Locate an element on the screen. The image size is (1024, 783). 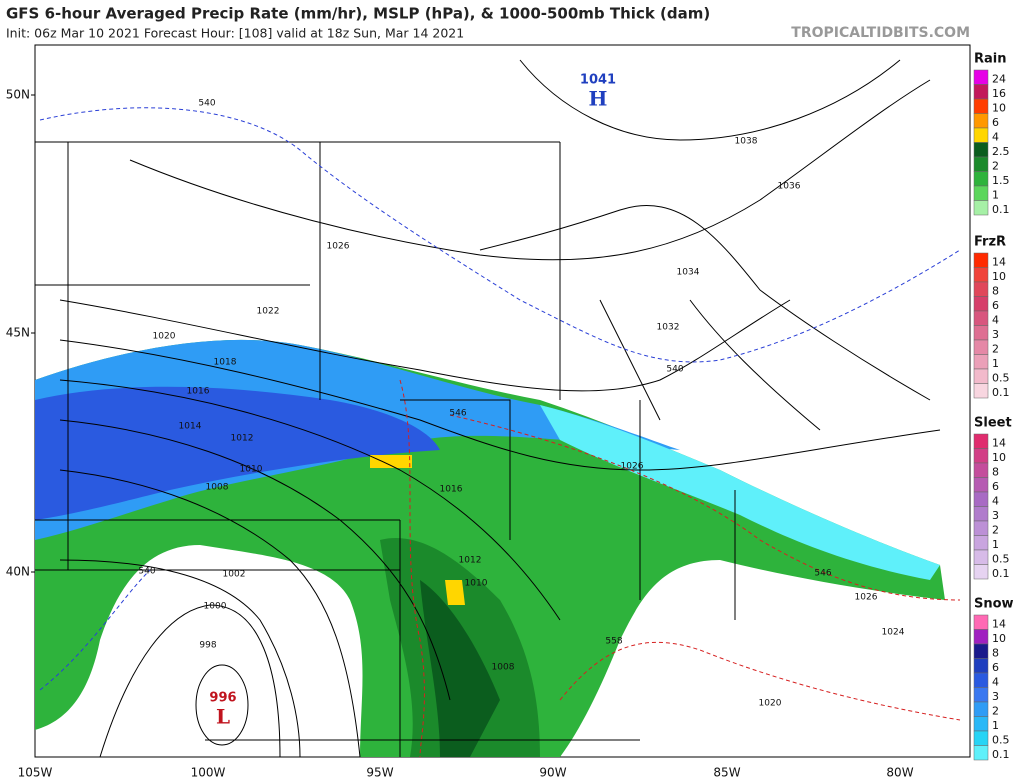
precip-darkest is located at coordinates (460, 668).